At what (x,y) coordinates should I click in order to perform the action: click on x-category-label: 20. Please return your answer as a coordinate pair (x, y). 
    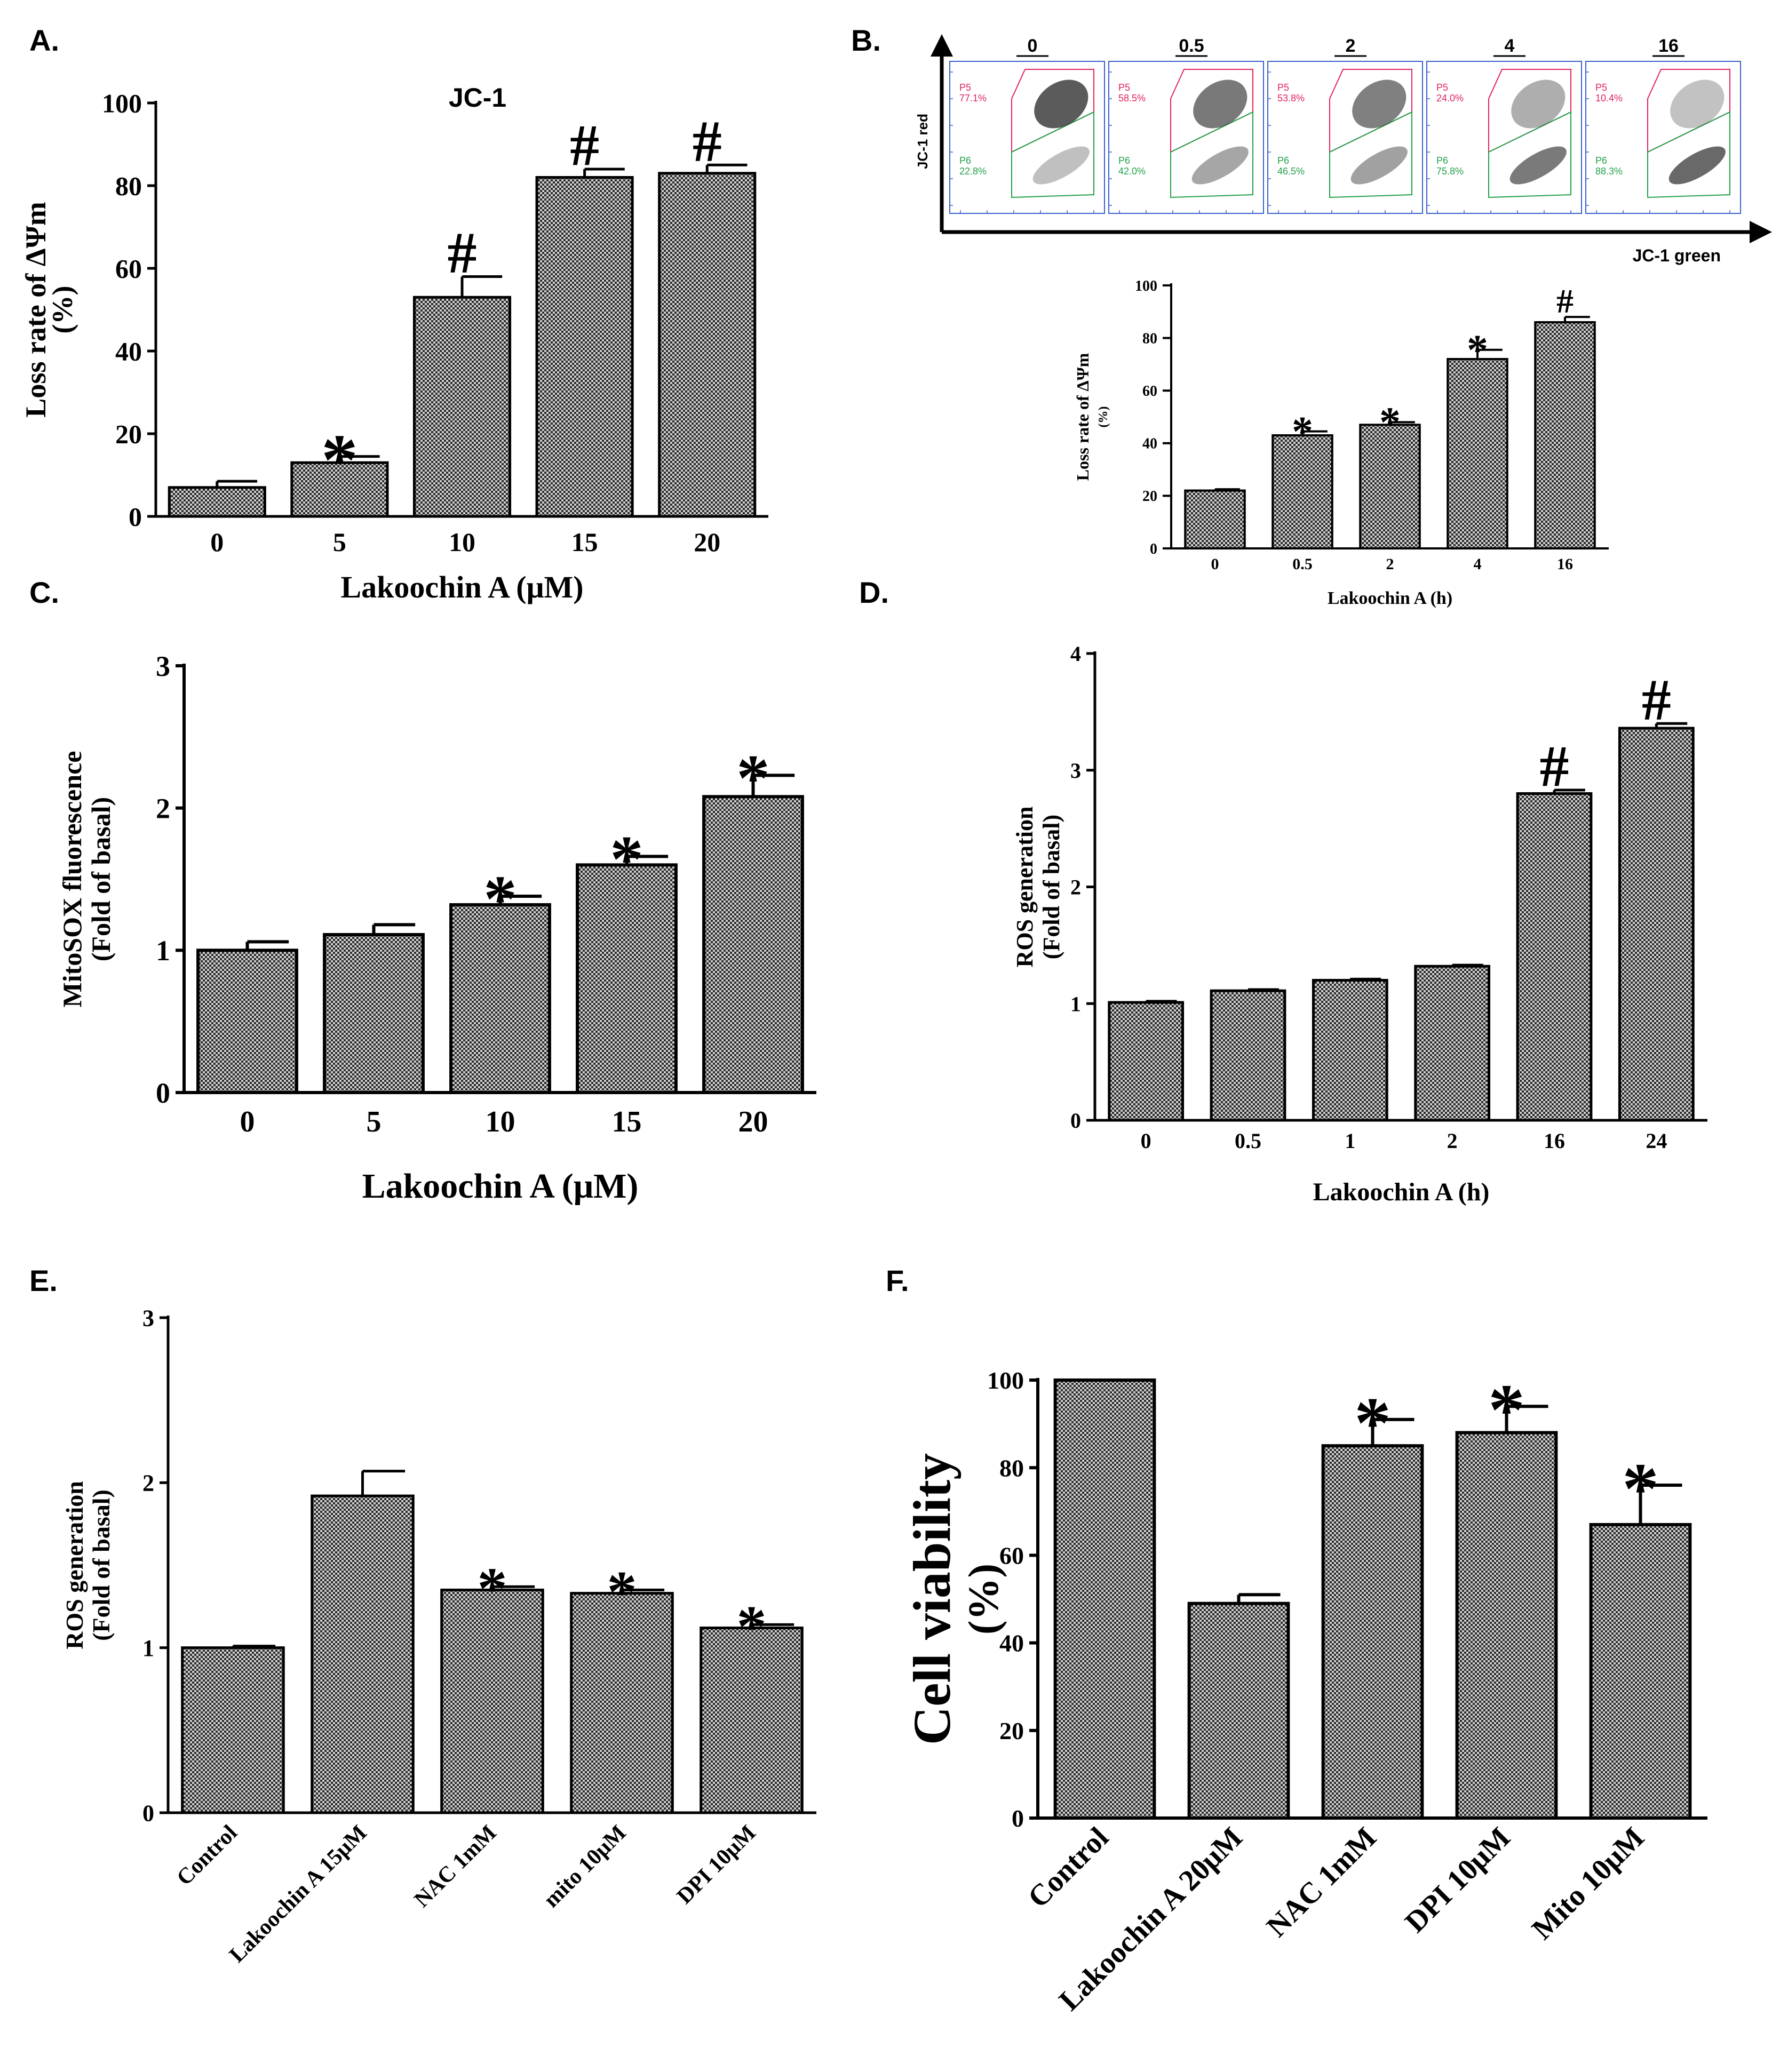
    Looking at the image, I should click on (753, 1121).